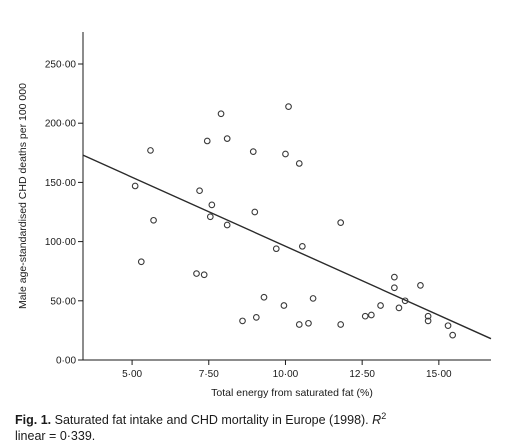 This screenshot has height=448, width=519. What do you see at coordinates (33, 420) in the screenshot?
I see `caption-figure-label: Fig. 1.` at bounding box center [33, 420].